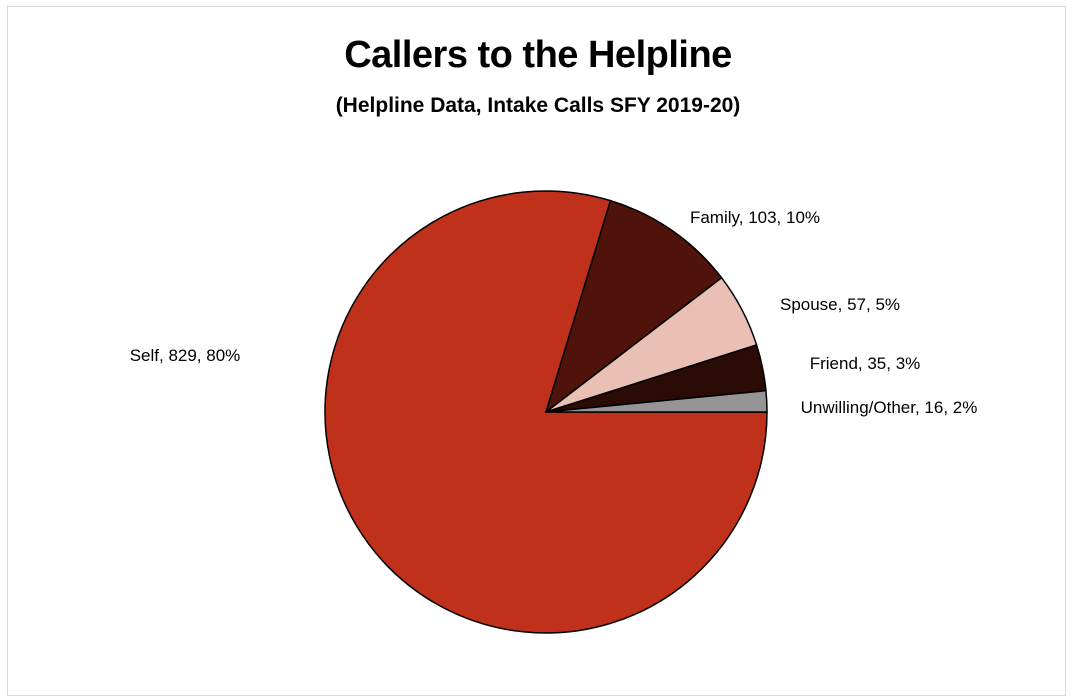  What do you see at coordinates (656, 401) in the screenshot?
I see `pie-slice-unwilling-other` at bounding box center [656, 401].